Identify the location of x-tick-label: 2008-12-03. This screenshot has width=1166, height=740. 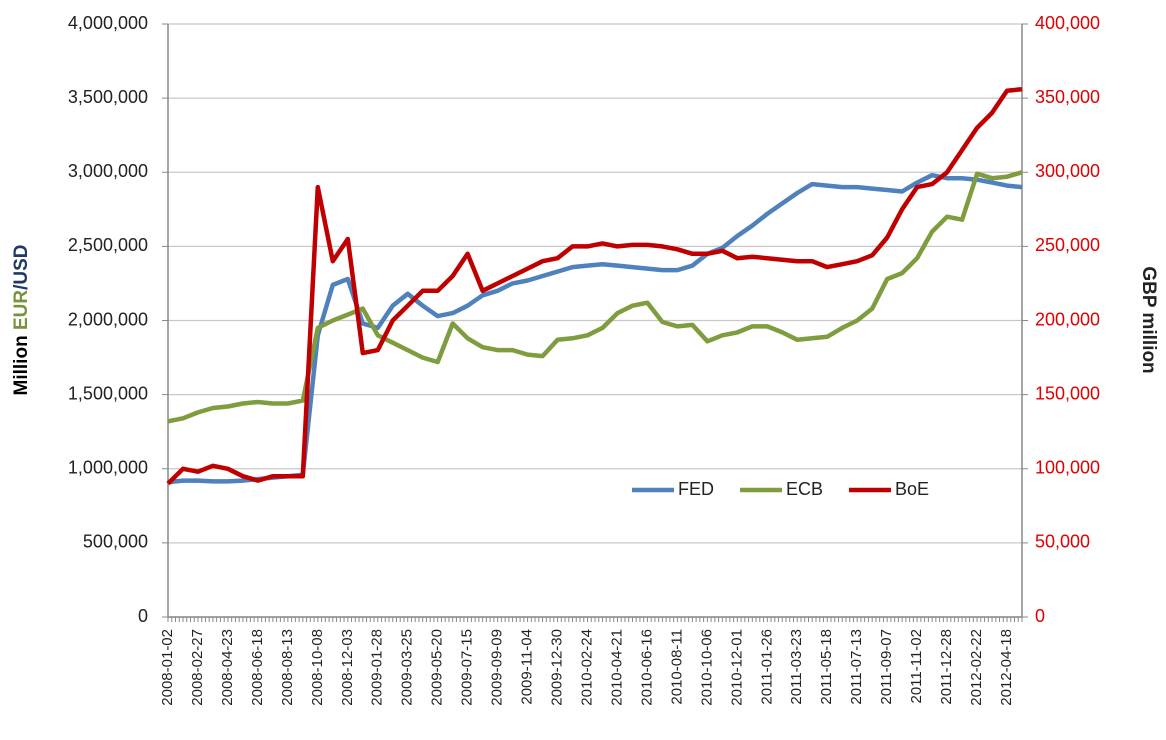
(347, 667).